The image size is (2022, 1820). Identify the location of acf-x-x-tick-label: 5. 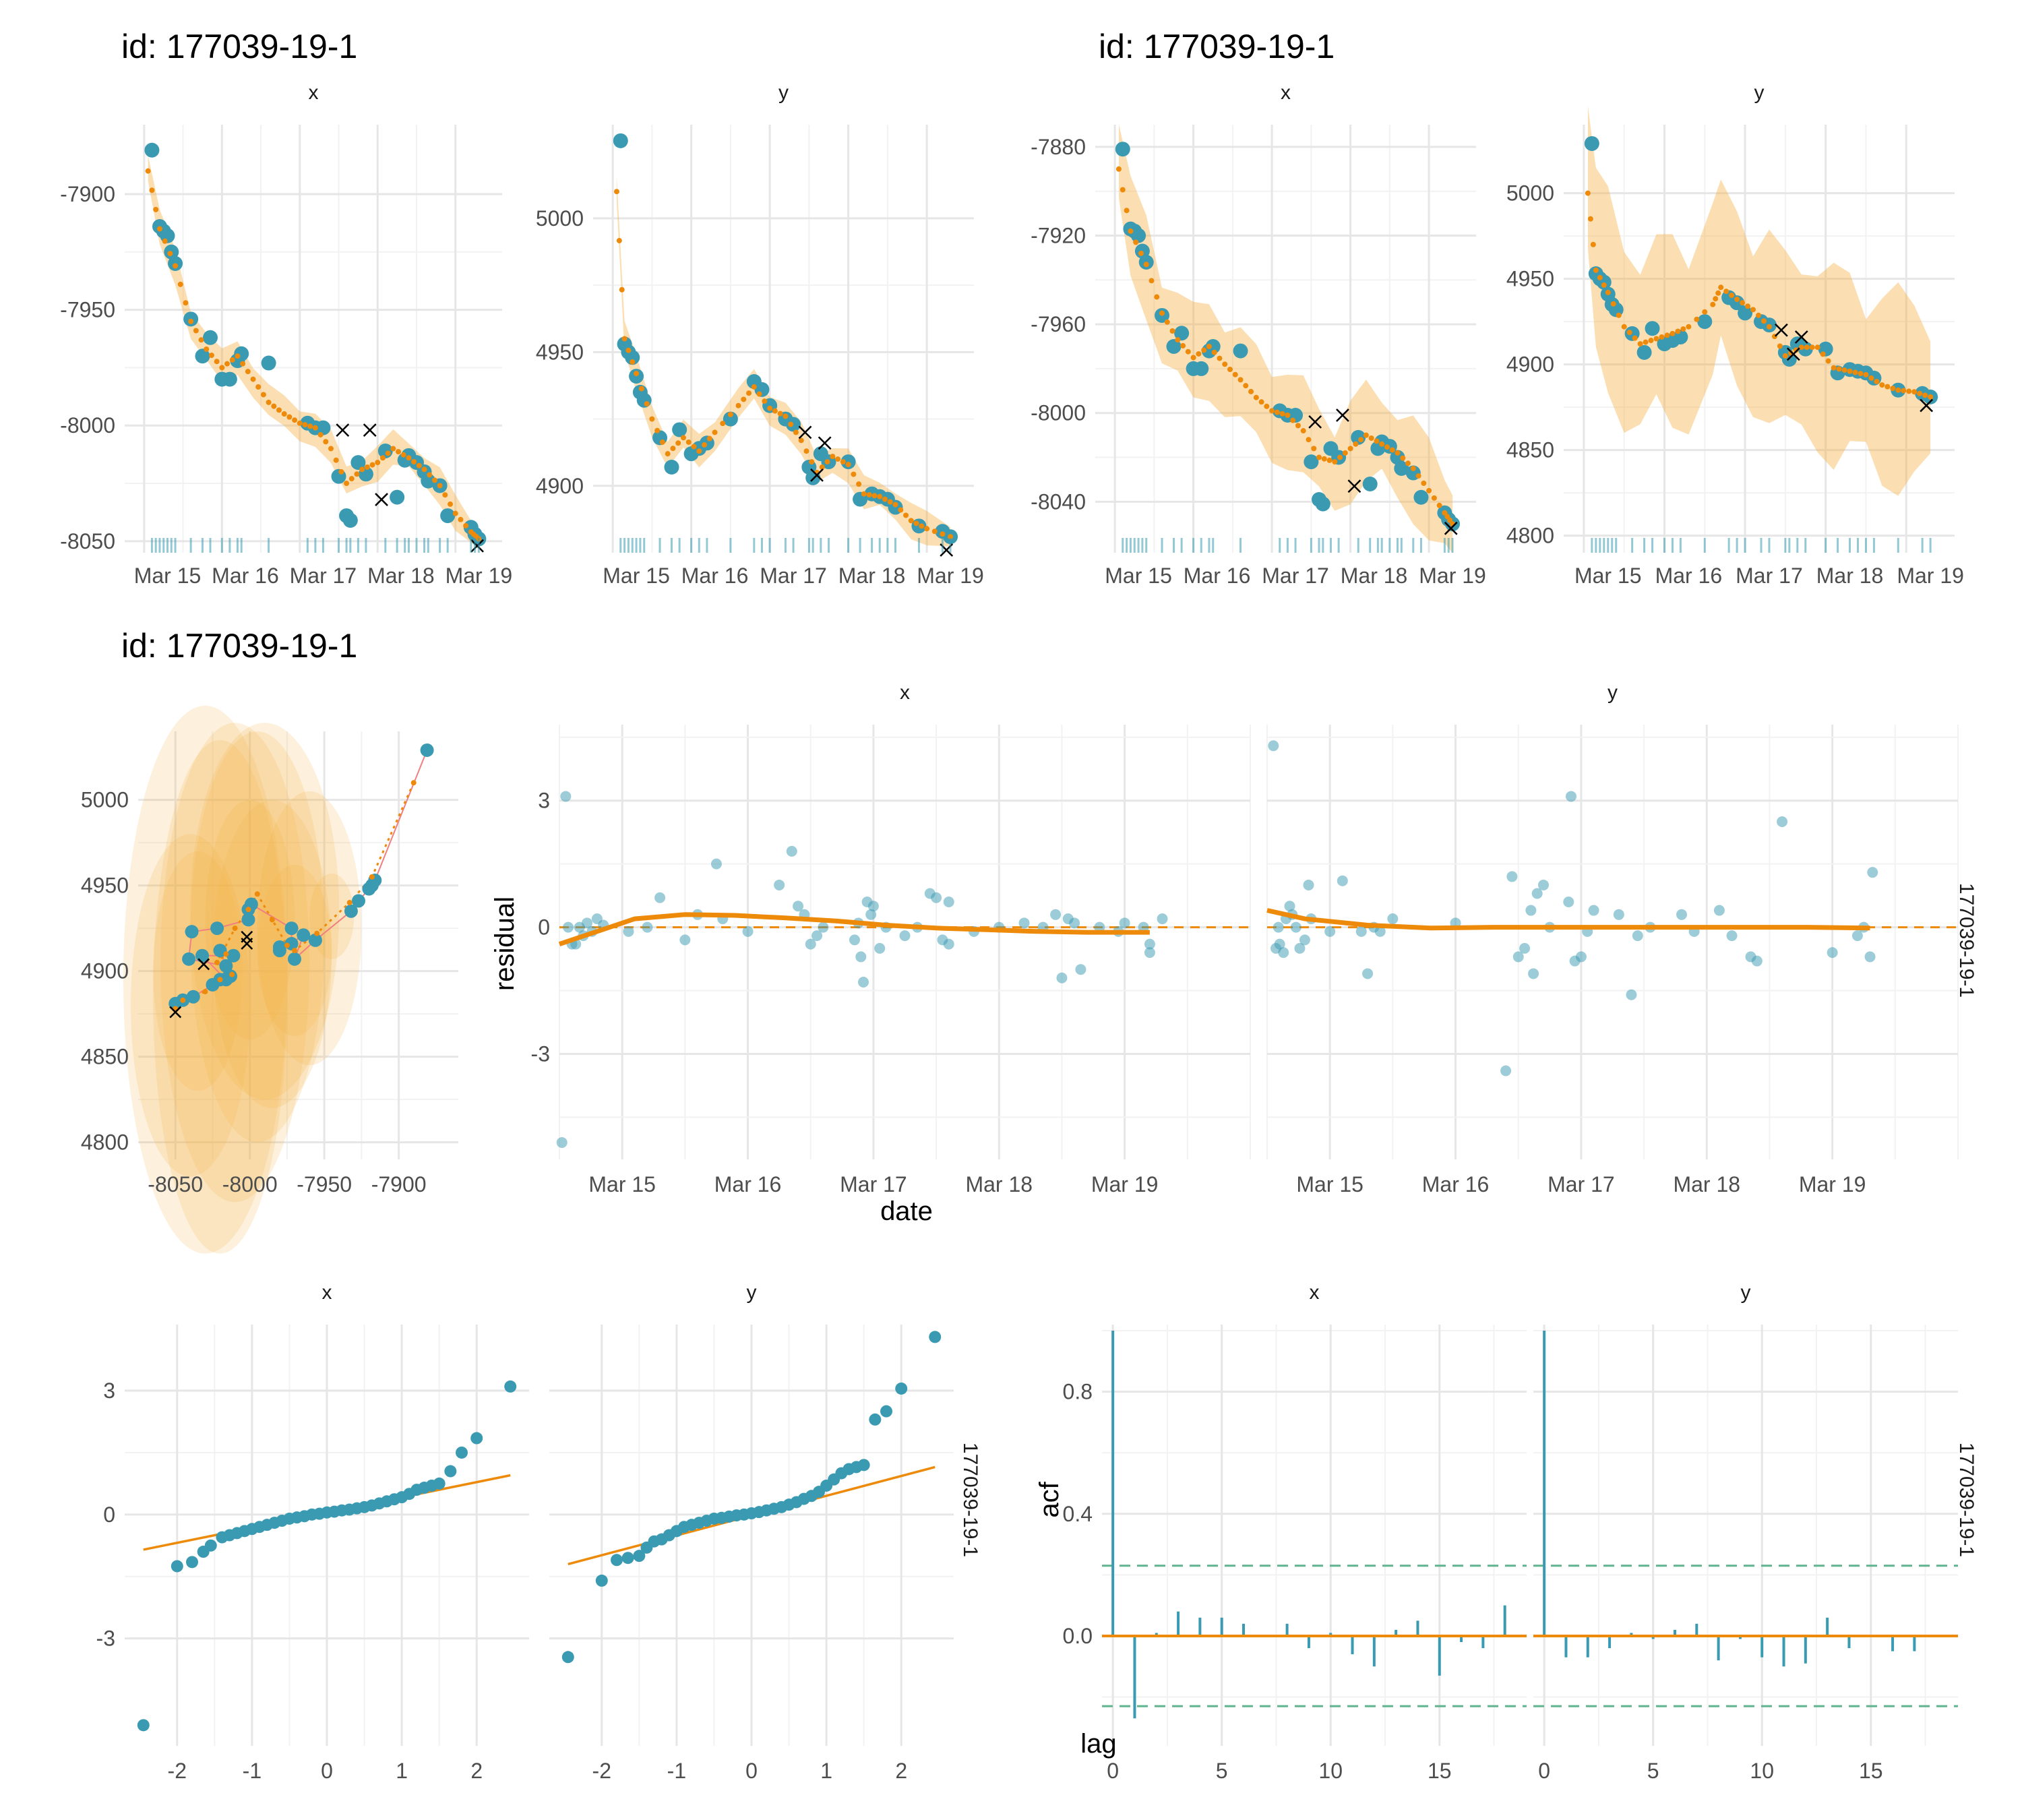
(1222, 1771).